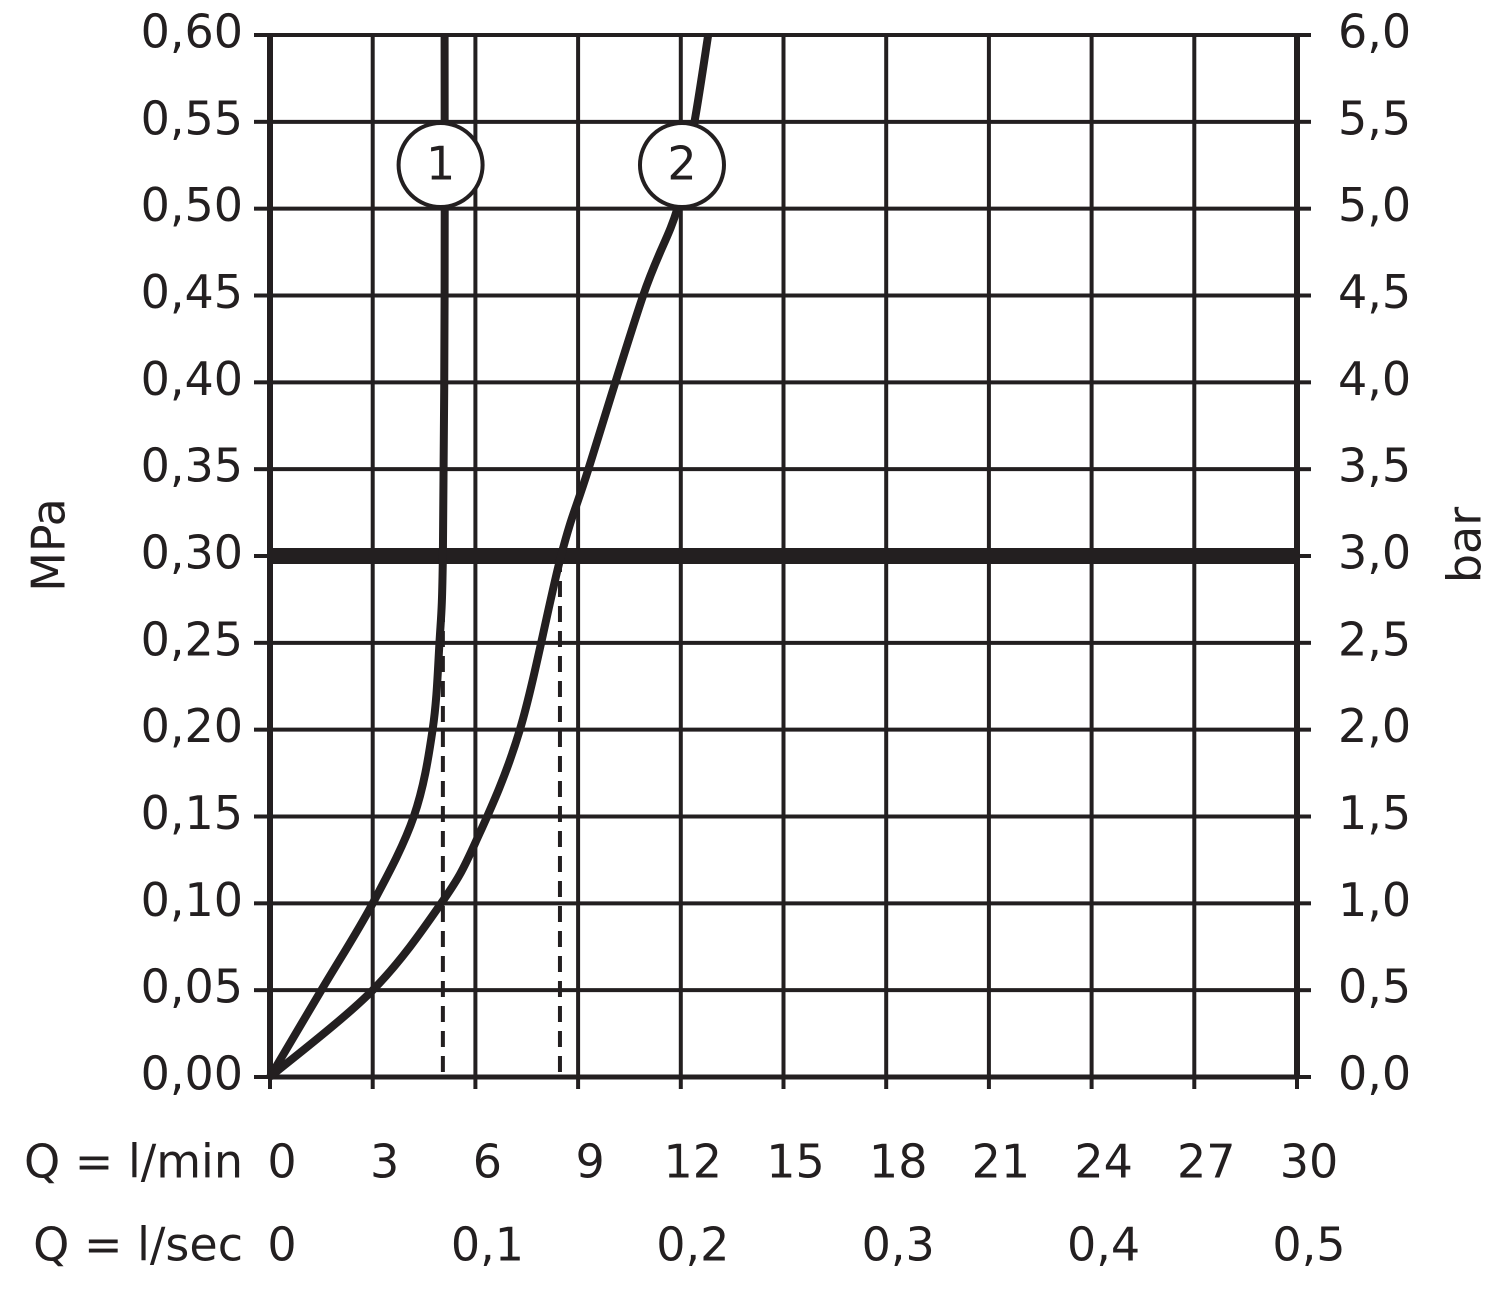  What do you see at coordinates (795, 1162) in the screenshot?
I see `x-tick-label: 15` at bounding box center [795, 1162].